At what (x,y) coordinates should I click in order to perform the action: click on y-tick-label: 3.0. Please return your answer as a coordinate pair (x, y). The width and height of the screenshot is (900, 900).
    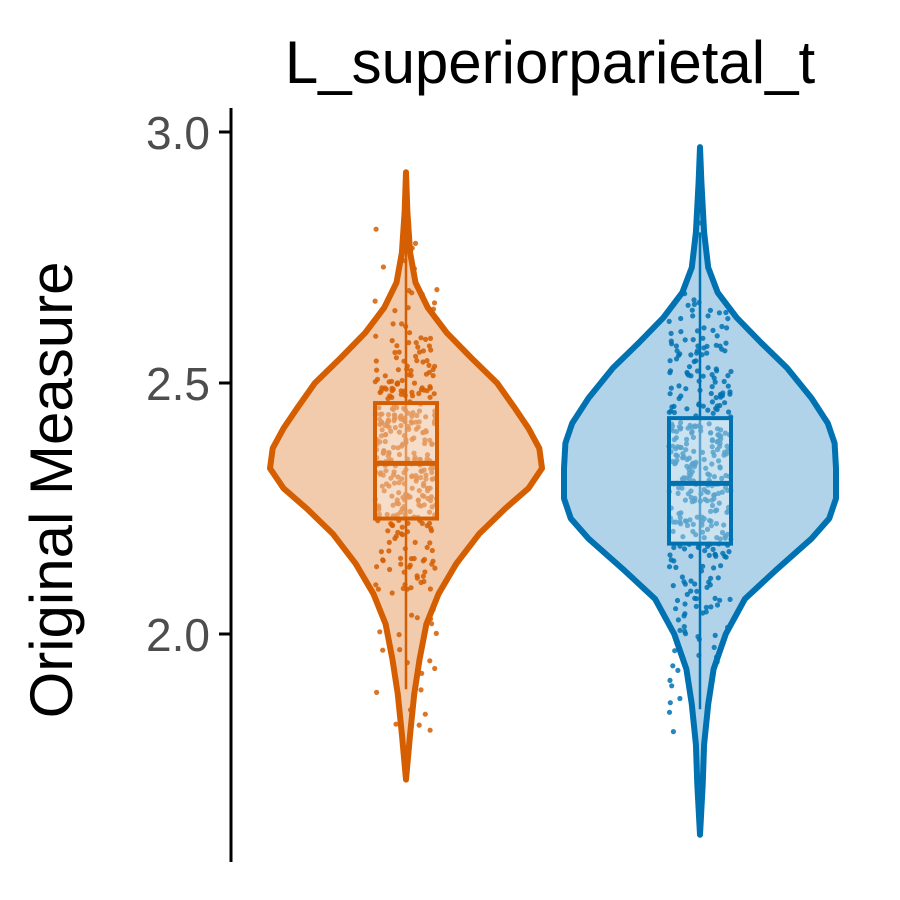
    Looking at the image, I should click on (178, 133).